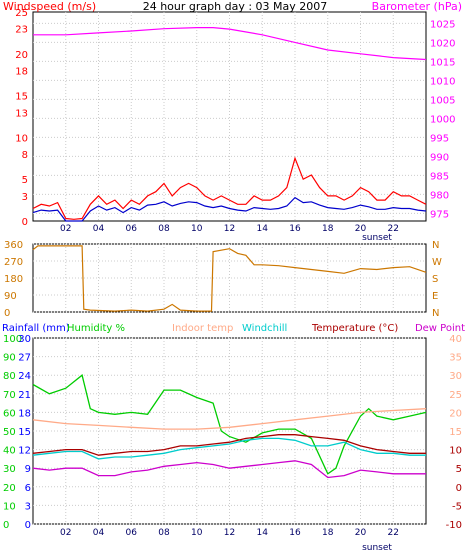  I want to click on temperature-tick-label: 35, so click(455, 358).